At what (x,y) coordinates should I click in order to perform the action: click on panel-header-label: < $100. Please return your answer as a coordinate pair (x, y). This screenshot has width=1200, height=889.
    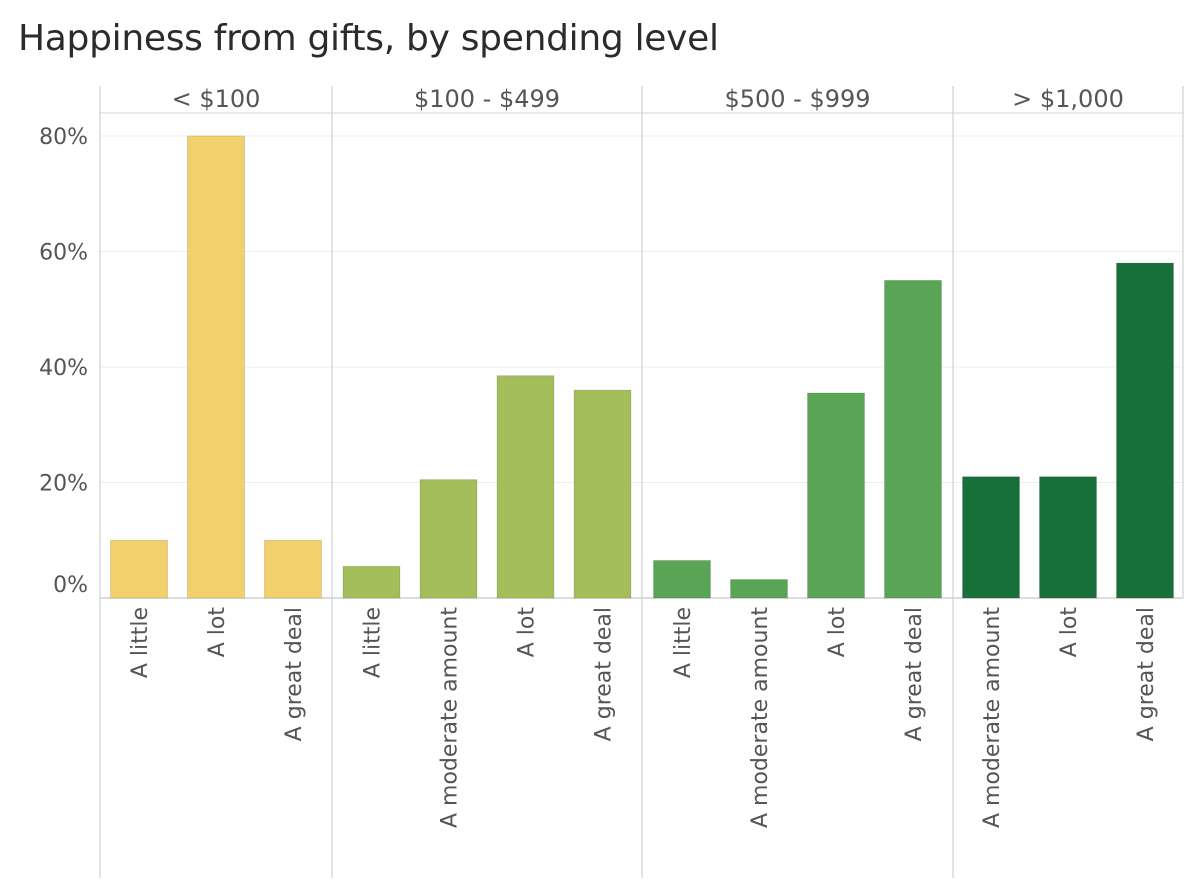
    Looking at the image, I should click on (216, 99).